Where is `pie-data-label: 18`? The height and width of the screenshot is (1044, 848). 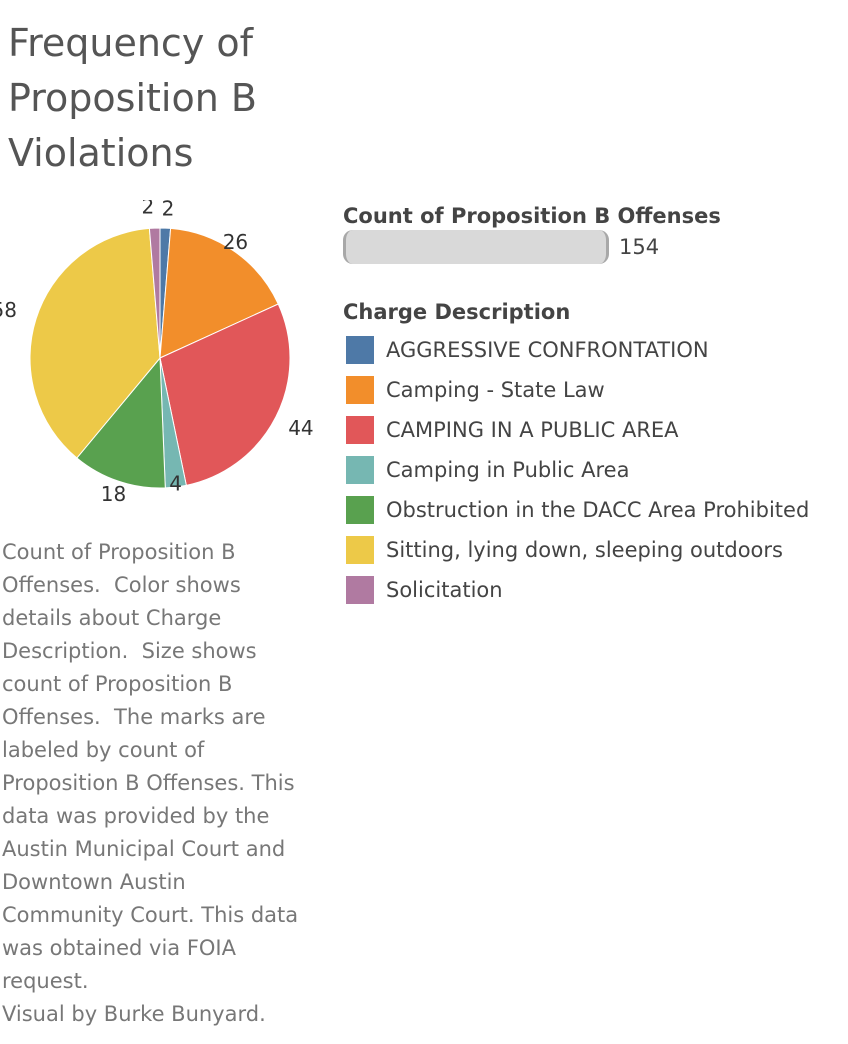 pie-data-label: 18 is located at coordinates (113, 494).